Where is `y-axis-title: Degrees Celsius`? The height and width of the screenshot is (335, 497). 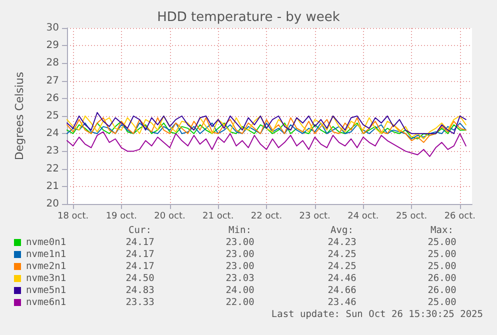
y-axis-title: Degrees Celsius is located at coordinates (19, 116).